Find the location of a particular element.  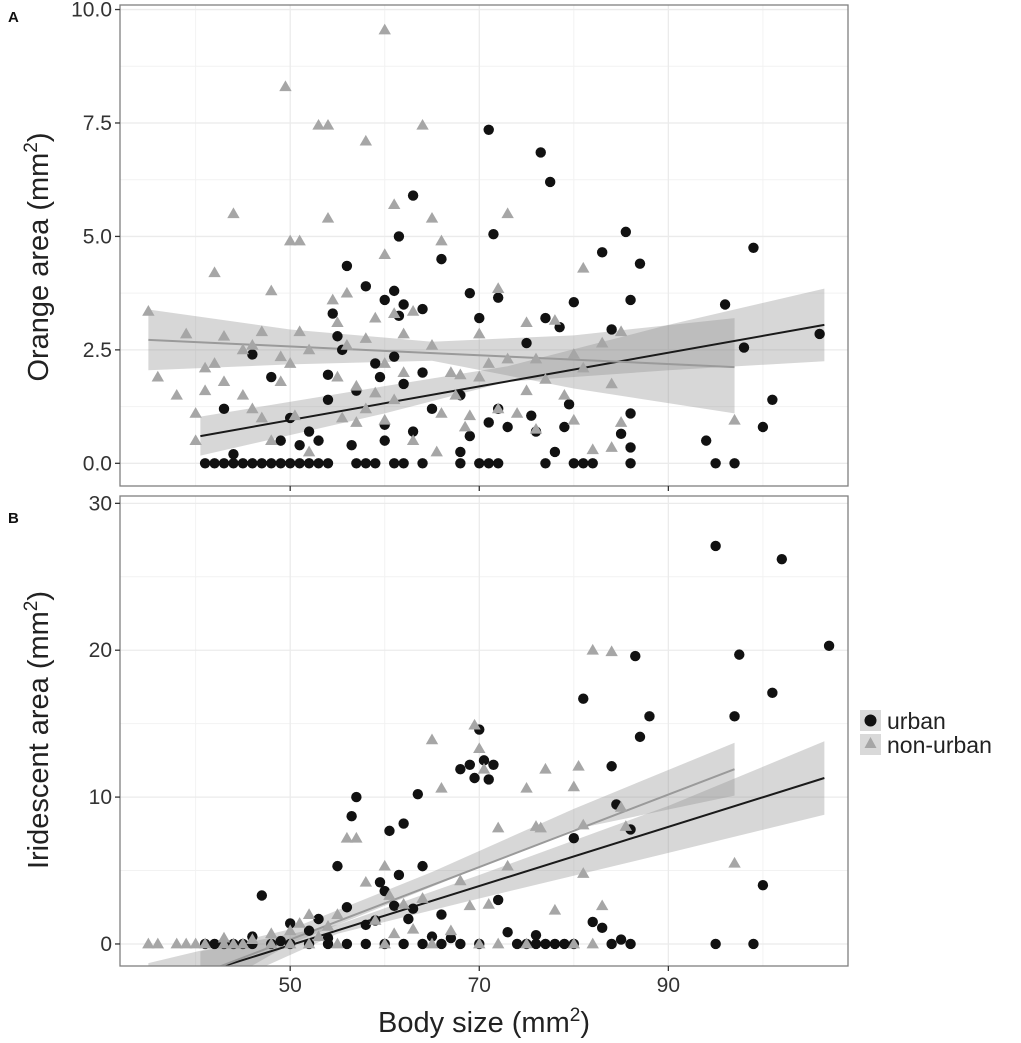

legend-key-non-urban is located at coordinates (870, 742).